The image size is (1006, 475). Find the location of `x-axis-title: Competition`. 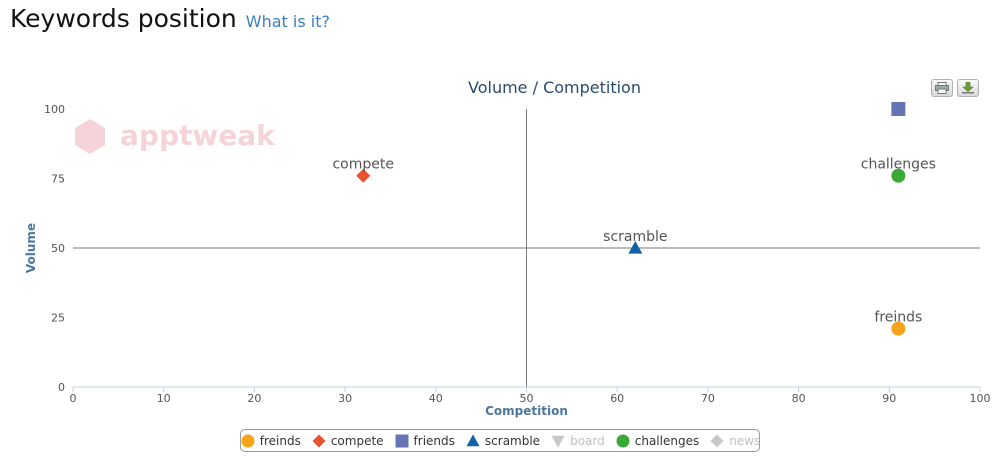

x-axis-title: Competition is located at coordinates (526, 411).